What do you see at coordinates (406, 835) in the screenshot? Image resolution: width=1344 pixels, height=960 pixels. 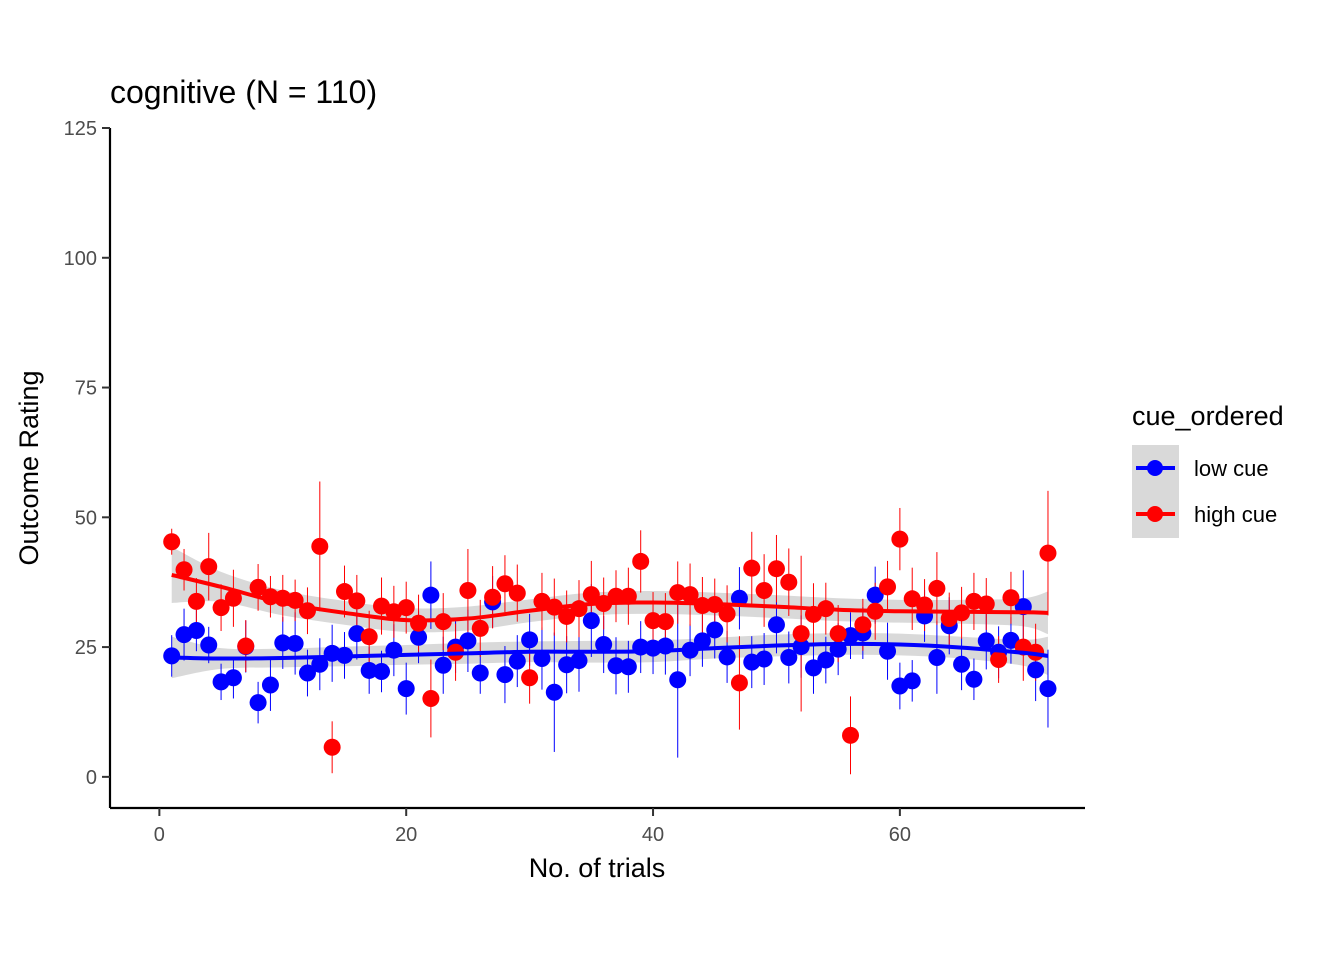 I see `x-tick-label: 20` at bounding box center [406, 835].